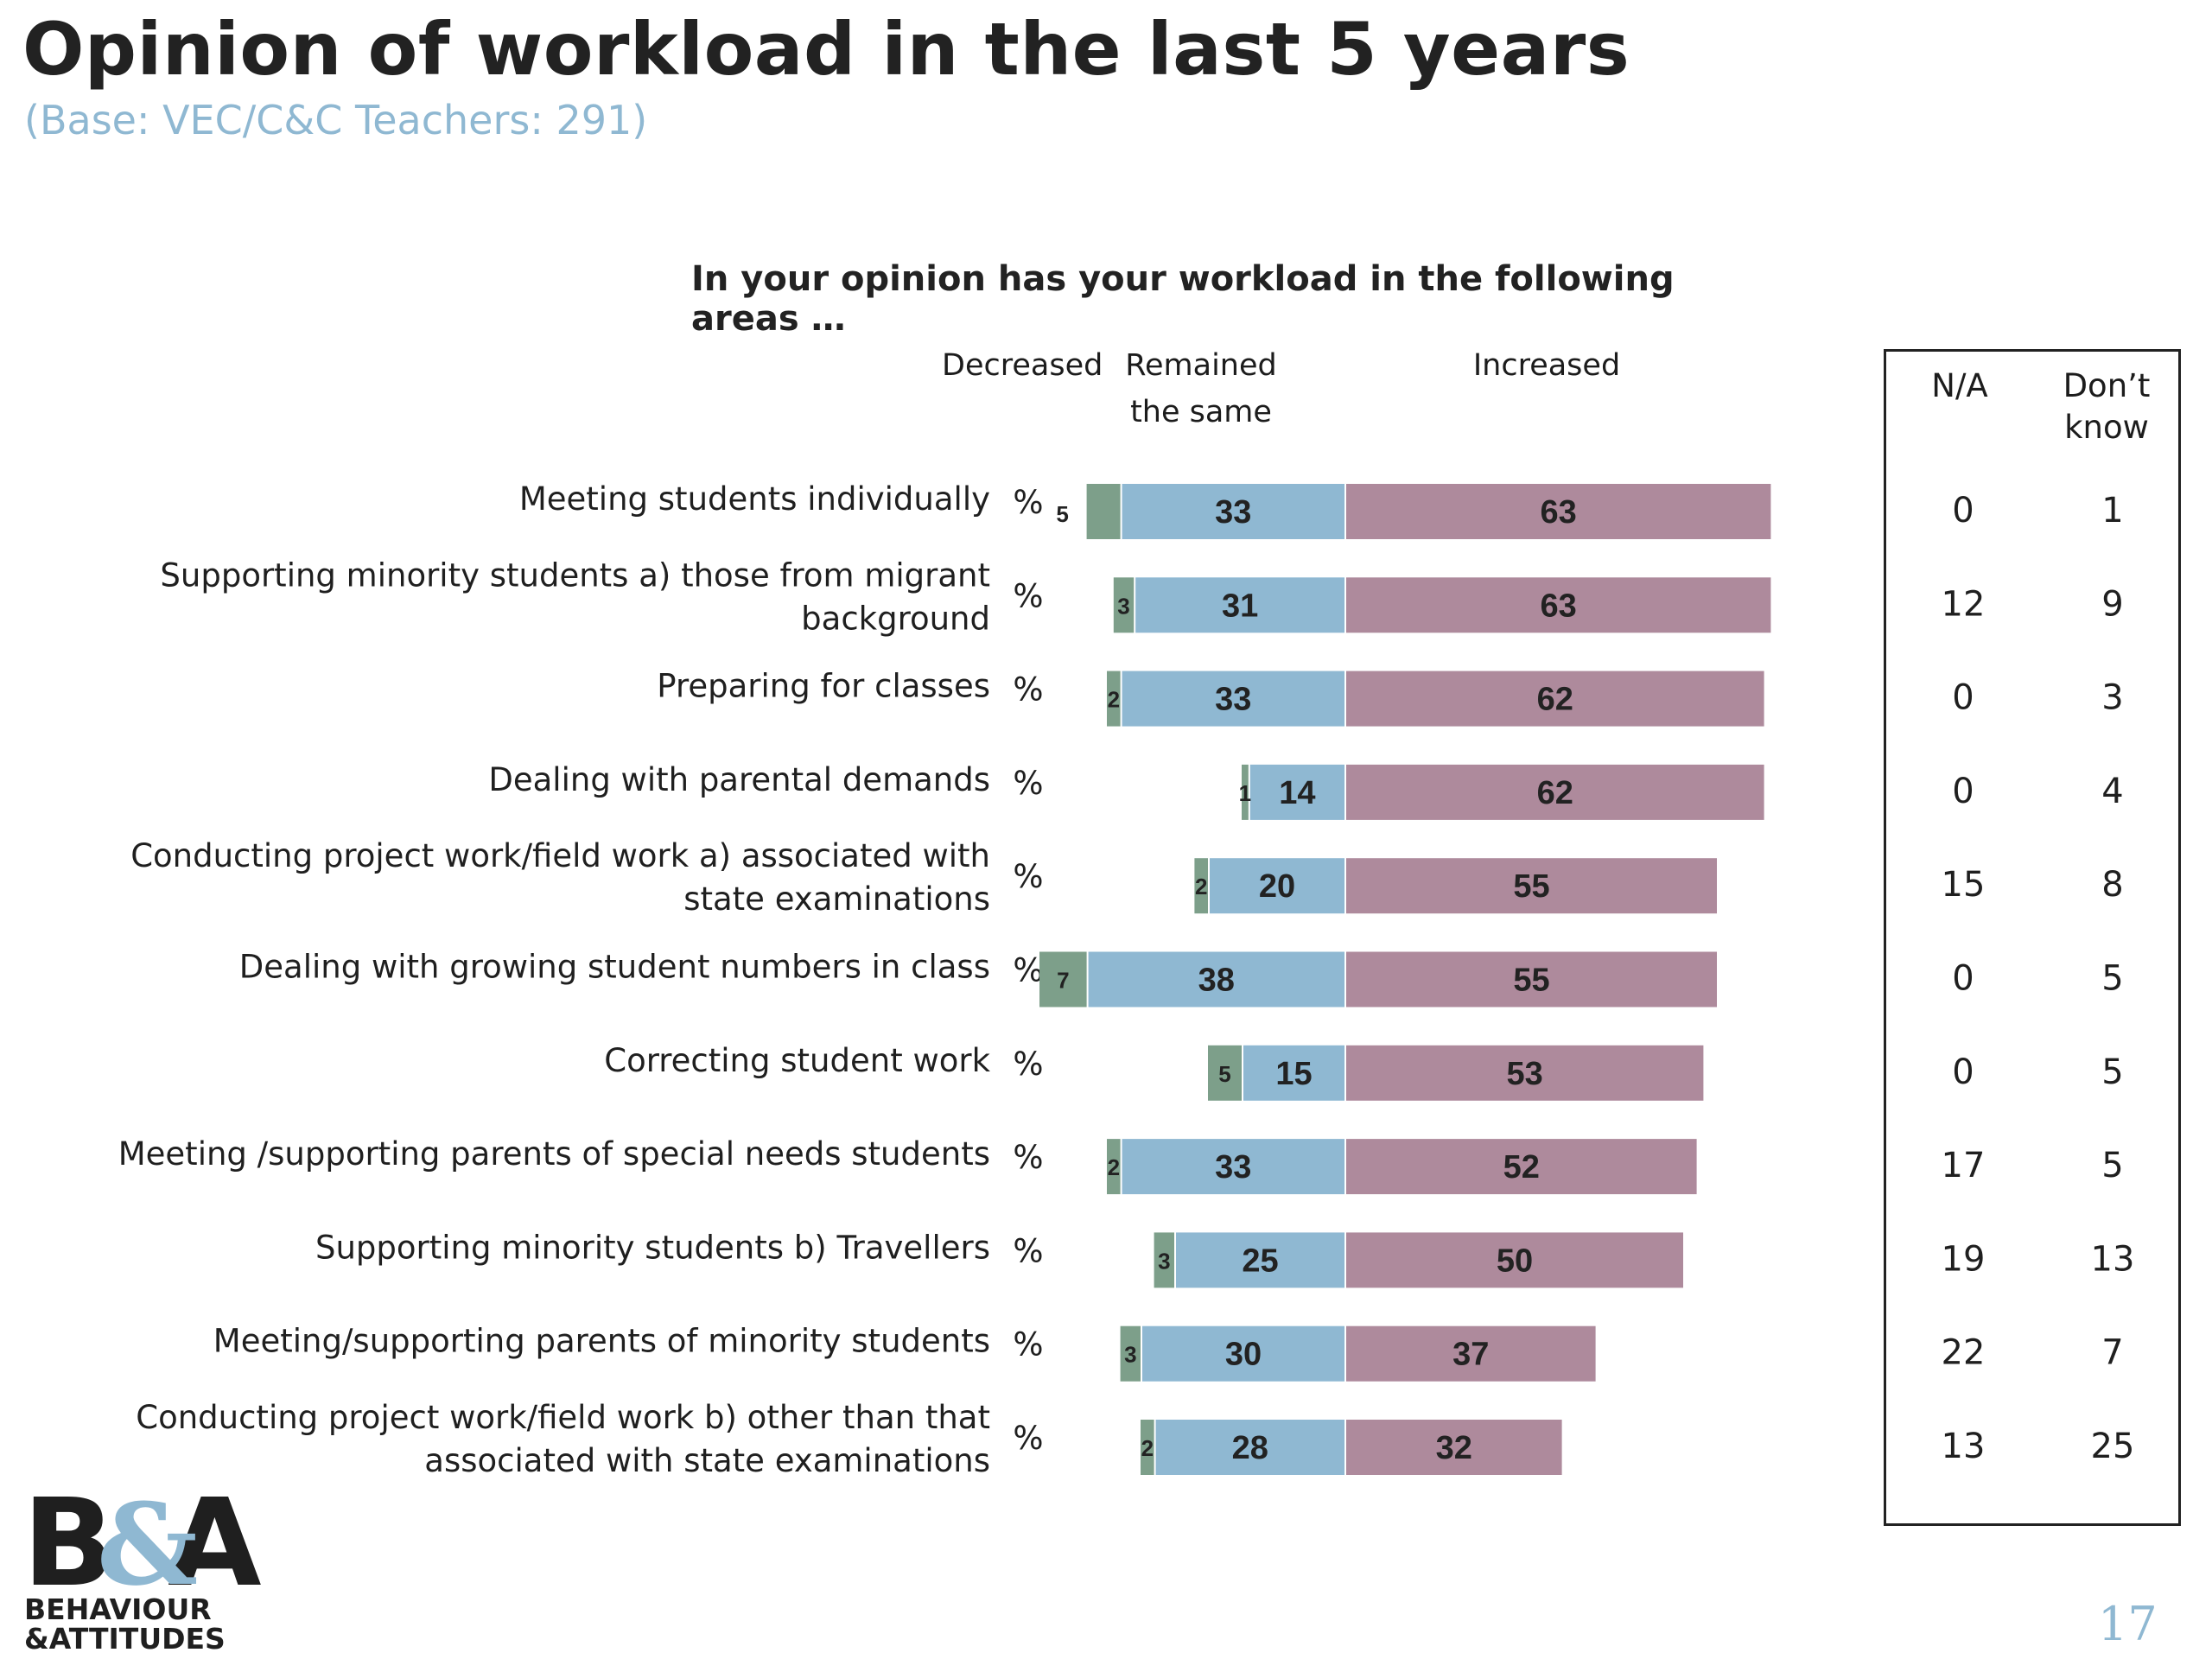 The height and width of the screenshot is (1659, 2212). I want to click on increased-value-label: 32, so click(1454, 1448).